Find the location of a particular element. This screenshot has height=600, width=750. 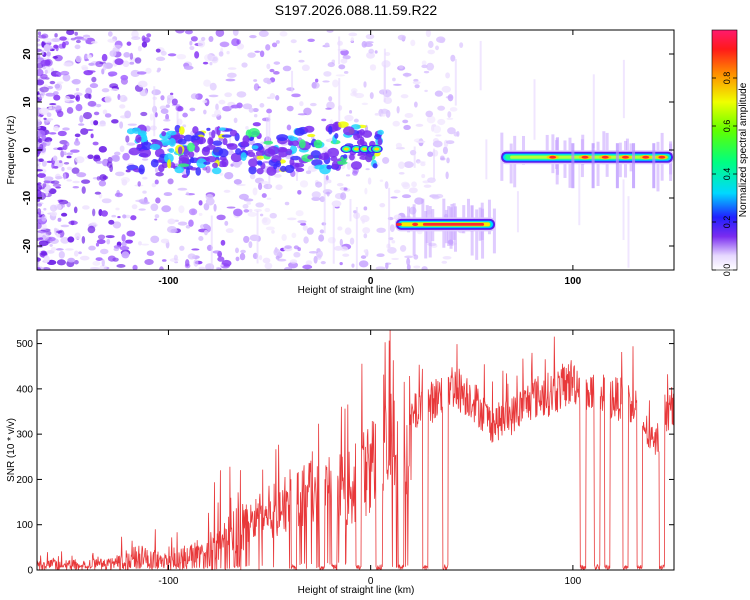

page-title: S197.2026.088.11.59.R22 is located at coordinates (356, 10).